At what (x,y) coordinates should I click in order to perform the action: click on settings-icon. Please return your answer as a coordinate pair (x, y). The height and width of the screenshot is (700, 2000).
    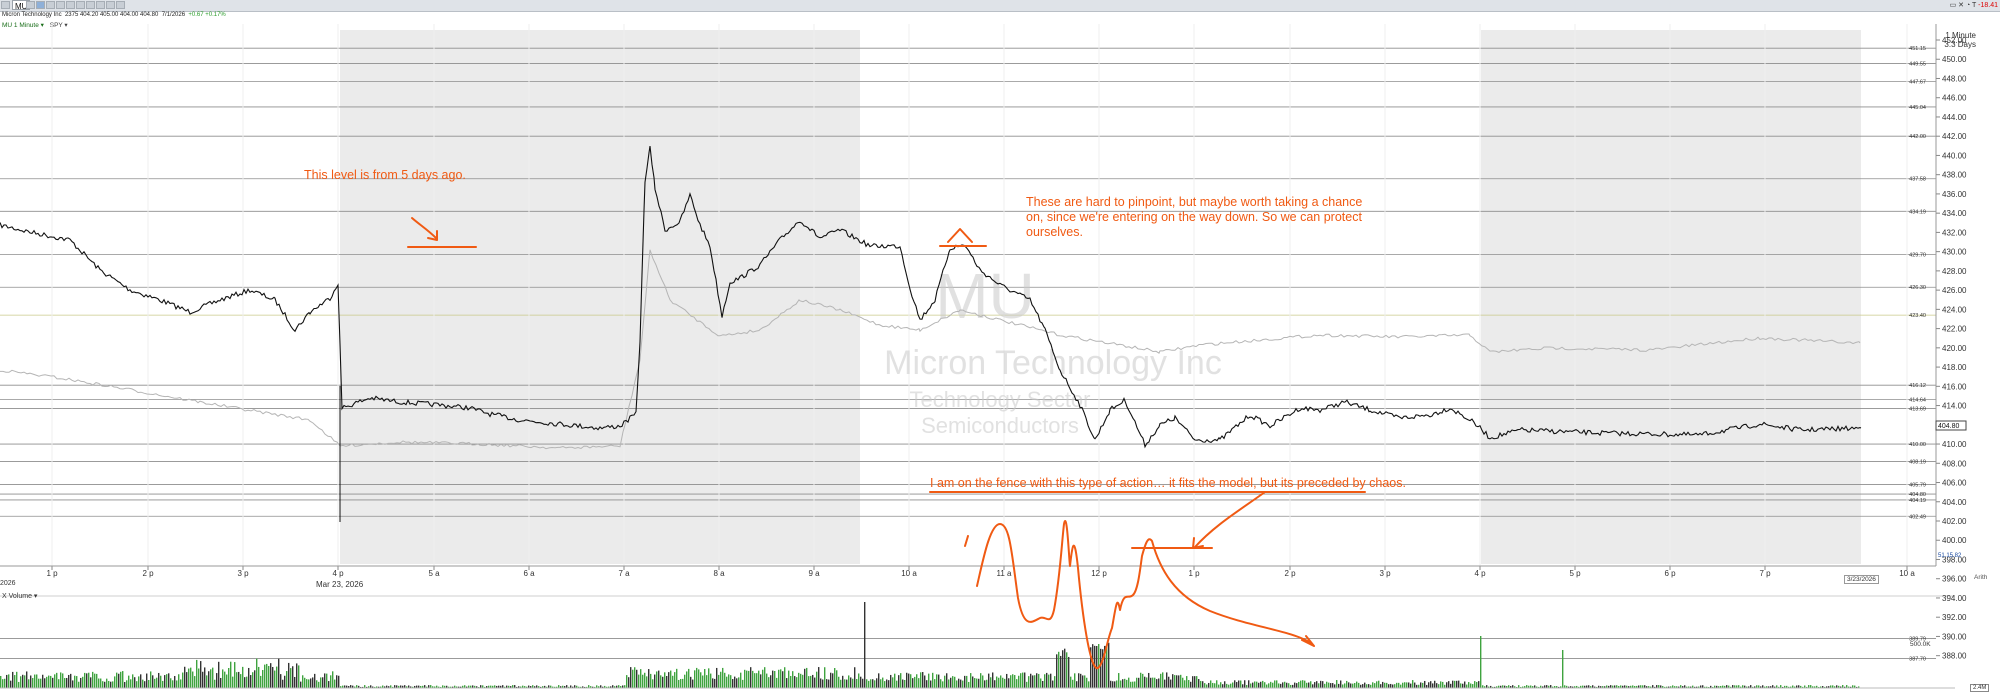
    Looking at the image, I should click on (90, 5).